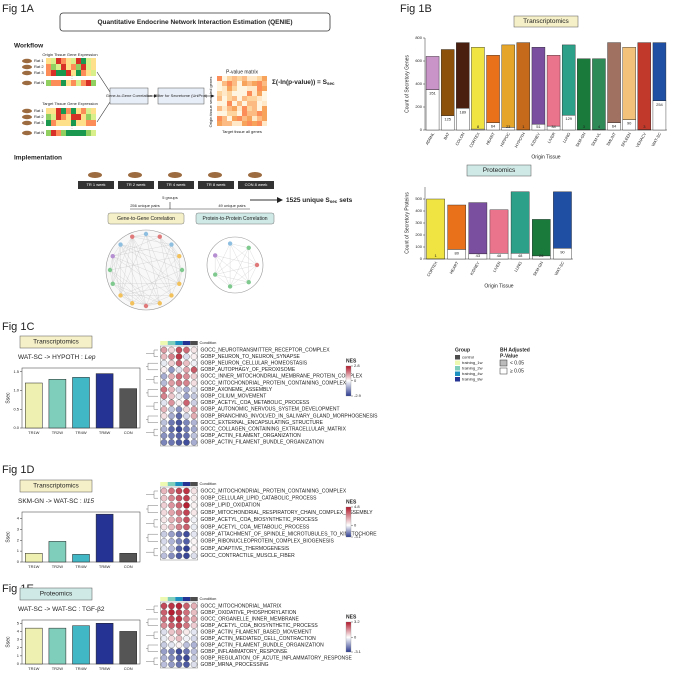  Describe the element at coordinates (70, 103) in the screenshot. I see `caption: Target Tissue Gene Expression` at that location.